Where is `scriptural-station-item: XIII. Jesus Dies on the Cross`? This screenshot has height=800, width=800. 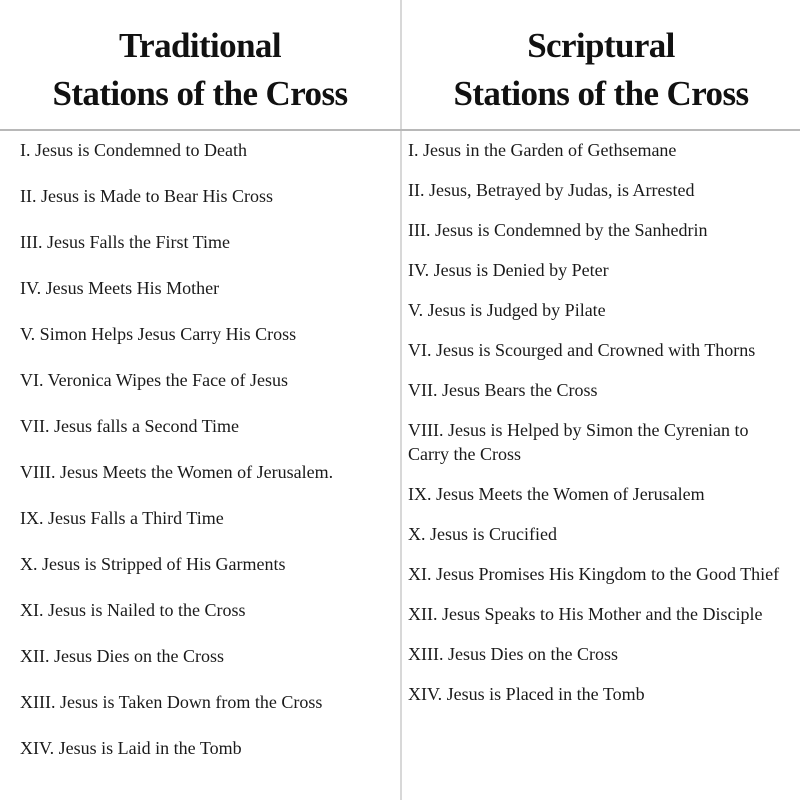 scriptural-station-item: XIII. Jesus Dies on the Cross is located at coordinates (513, 654).